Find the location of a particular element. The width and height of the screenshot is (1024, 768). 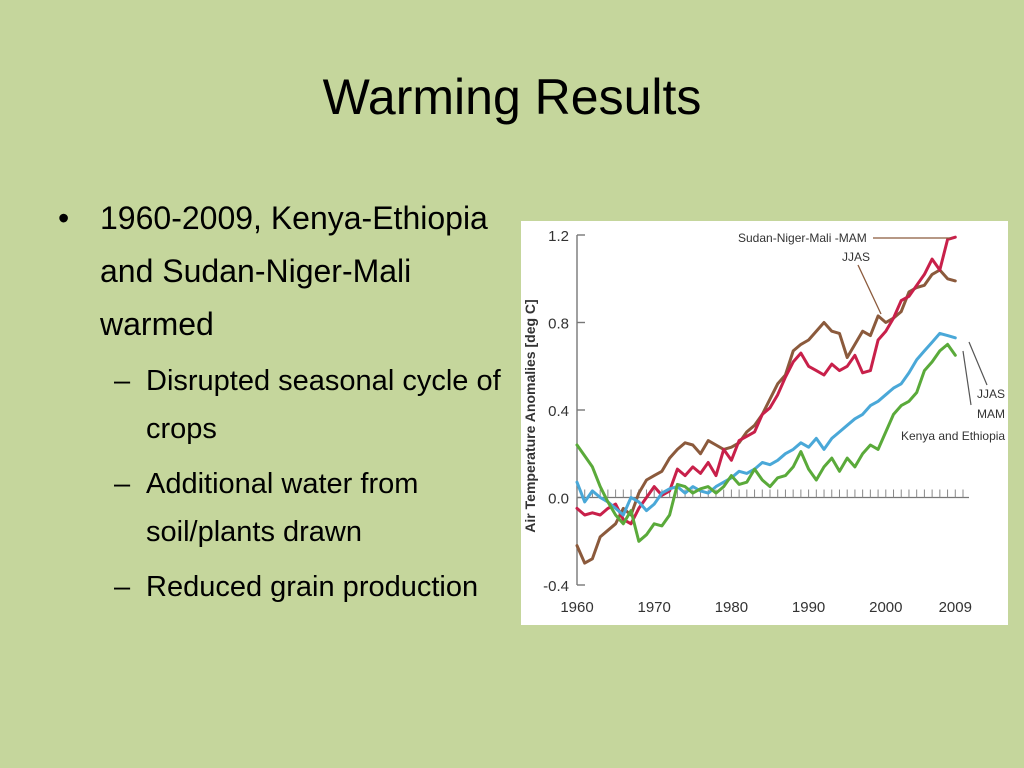

x-tick-label: 1980 is located at coordinates (731, 607).